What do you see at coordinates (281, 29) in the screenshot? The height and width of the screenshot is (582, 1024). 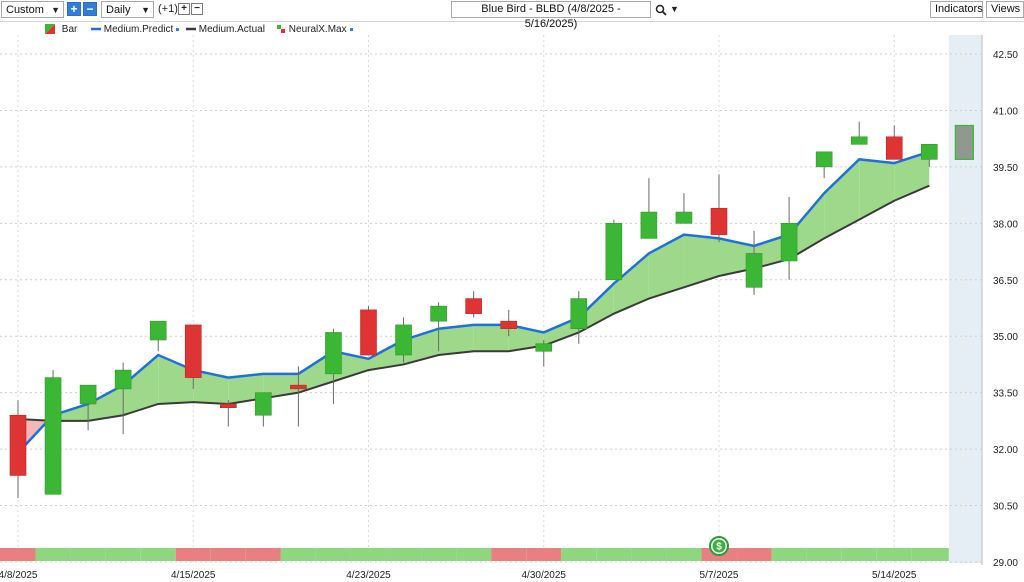 I see `neuralx-swatch-icon` at bounding box center [281, 29].